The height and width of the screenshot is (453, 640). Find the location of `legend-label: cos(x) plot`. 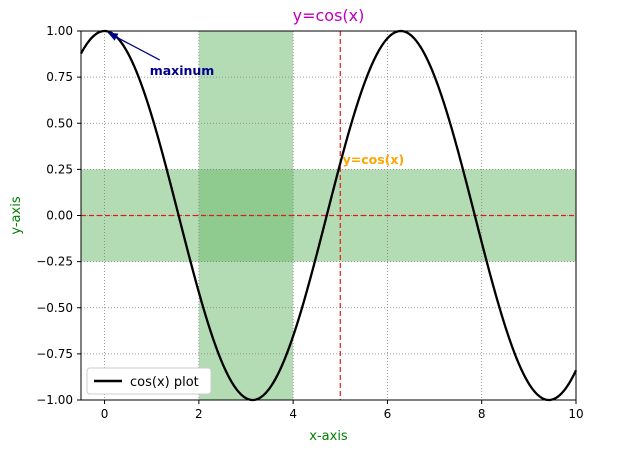

legend-label: cos(x) plot is located at coordinates (164, 382).